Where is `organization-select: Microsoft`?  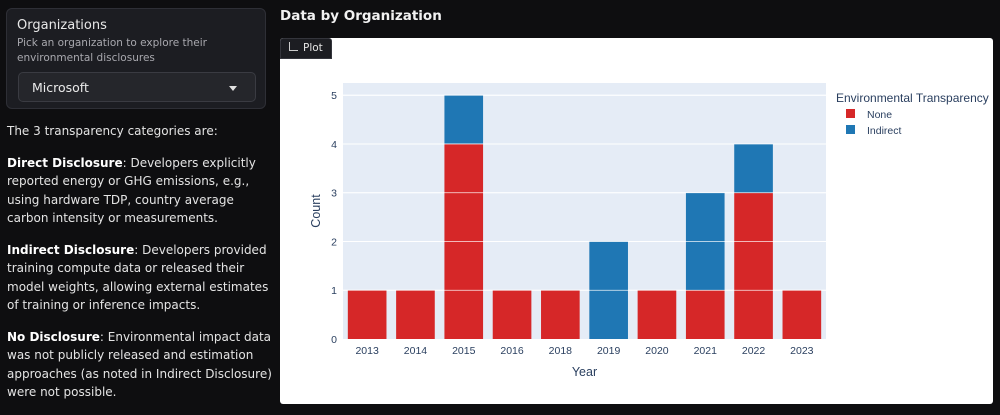 organization-select: Microsoft is located at coordinates (137, 87).